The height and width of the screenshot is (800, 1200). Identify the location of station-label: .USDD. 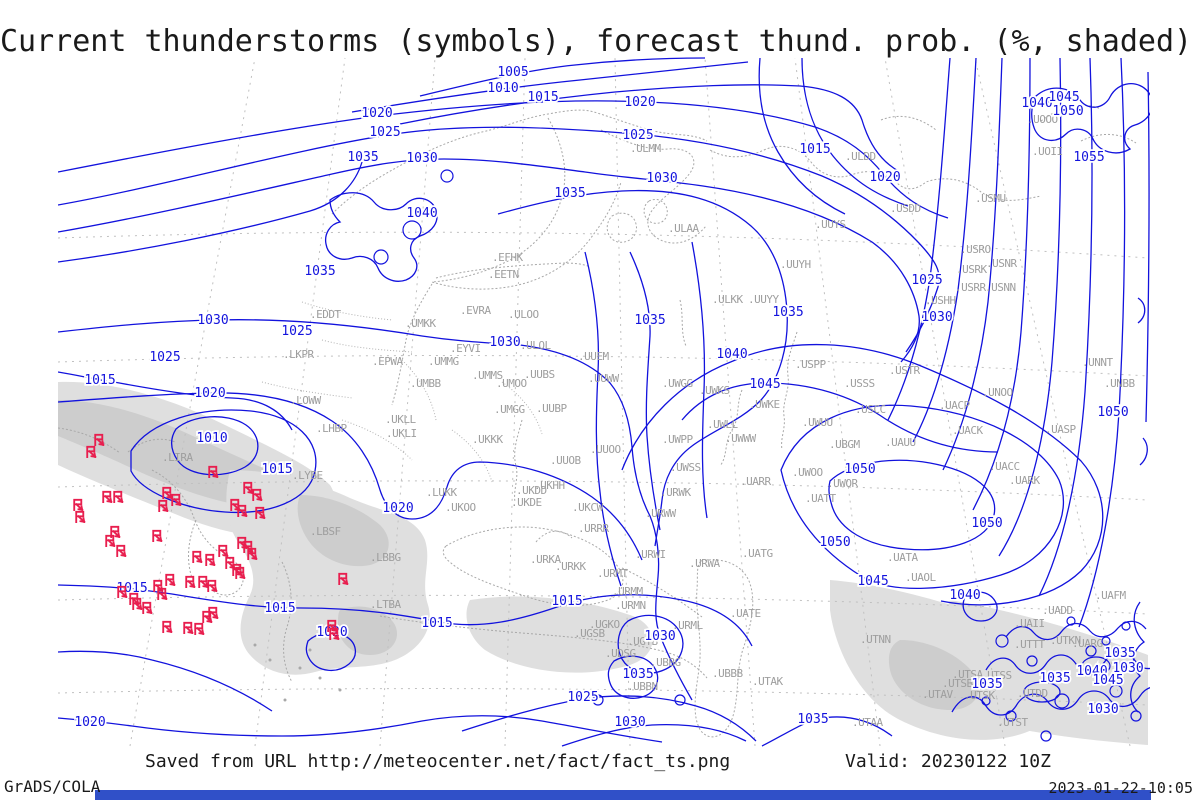
(905, 208).